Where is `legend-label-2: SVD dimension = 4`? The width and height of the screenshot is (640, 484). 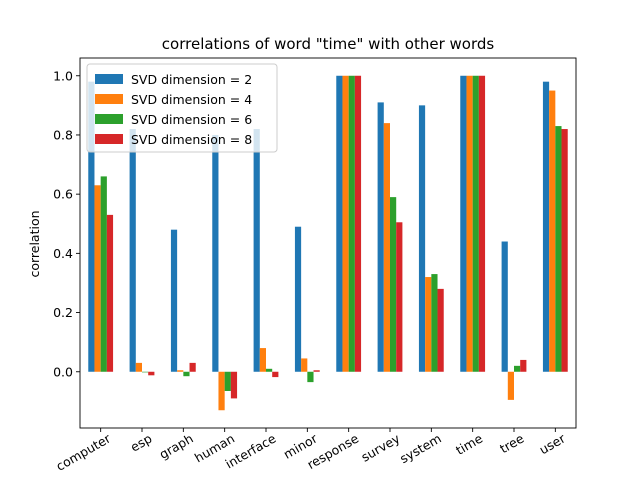 legend-label-2: SVD dimension = 4 is located at coordinates (191, 99).